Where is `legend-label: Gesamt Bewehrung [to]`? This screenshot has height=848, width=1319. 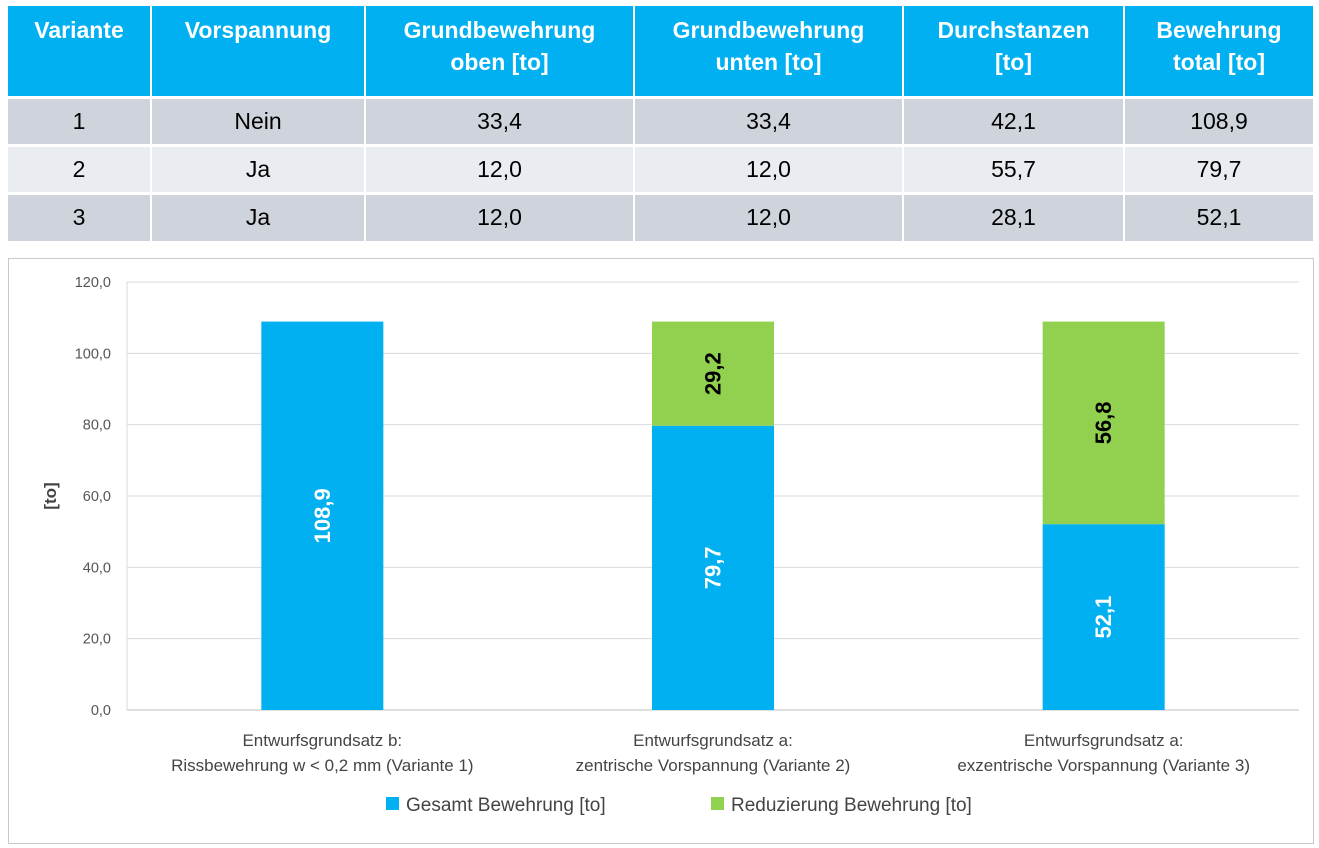 legend-label: Gesamt Bewehrung [to] is located at coordinates (506, 805).